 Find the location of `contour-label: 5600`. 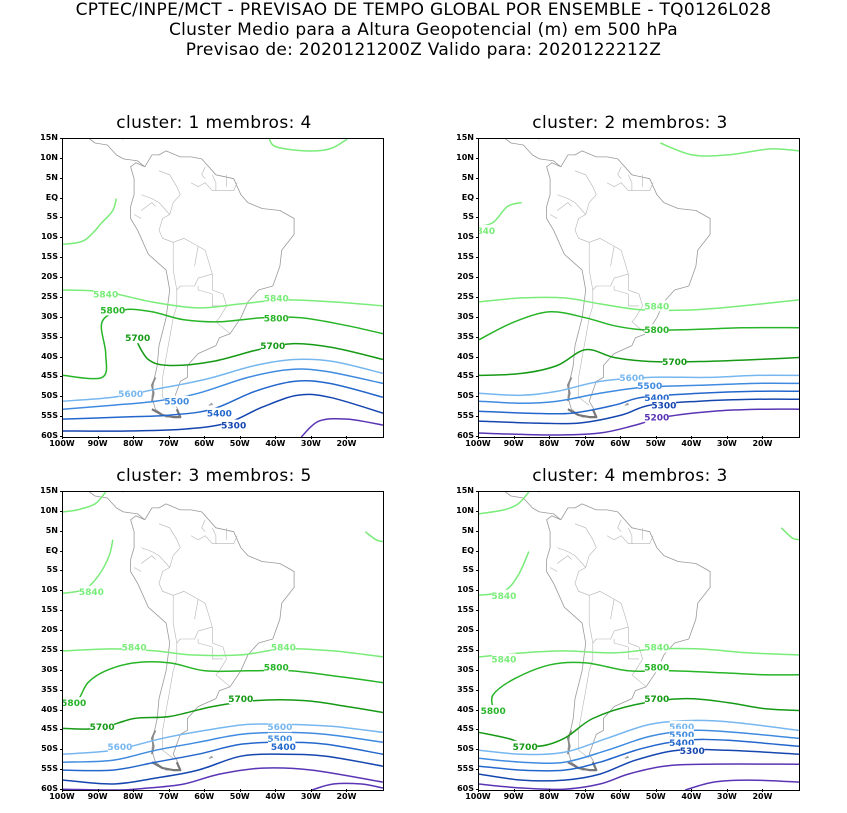

contour-label: 5600 is located at coordinates (681, 728).